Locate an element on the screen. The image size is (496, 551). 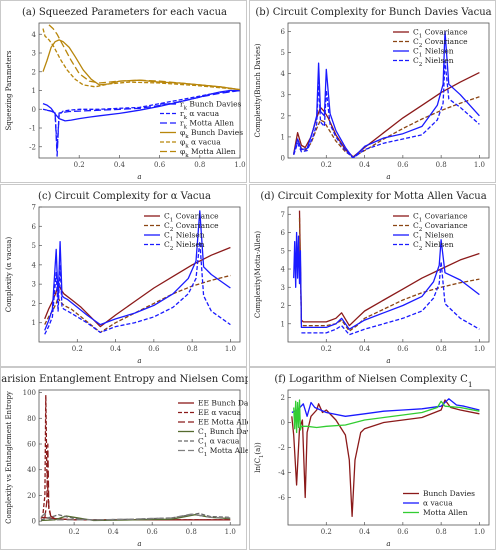
y-tick-label: 60 is located at coordinates (31, 445).